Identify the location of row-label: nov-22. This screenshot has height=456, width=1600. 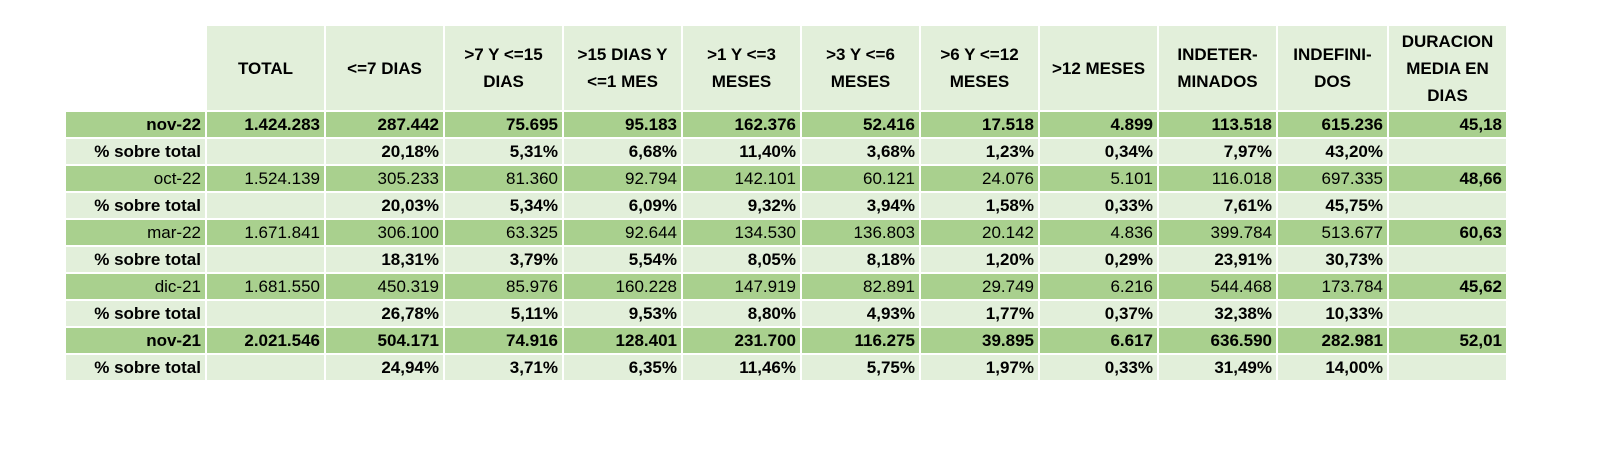
(135, 124).